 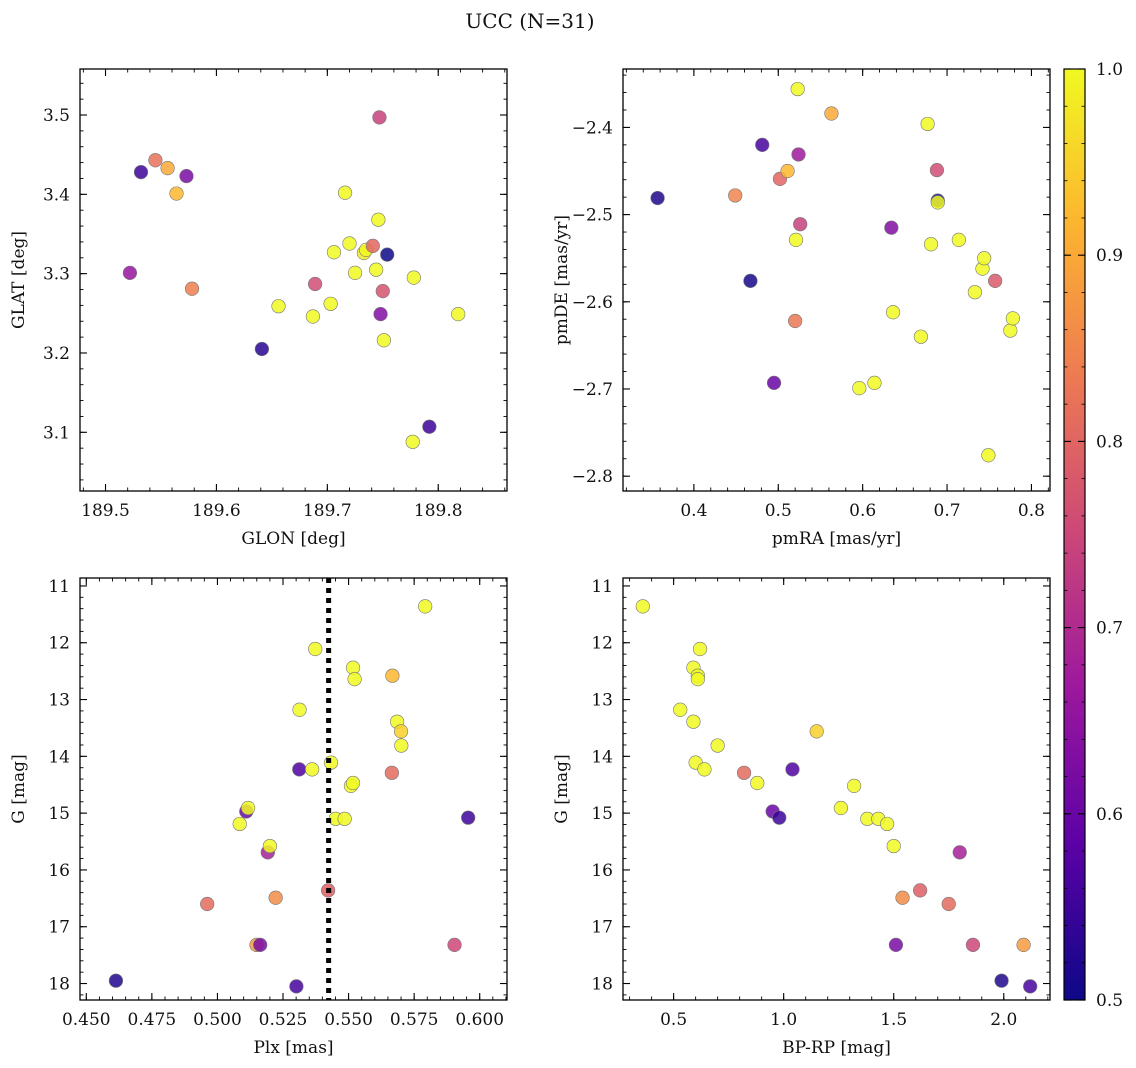 I want to click on y-tick-label: 3.1, so click(x=56, y=433).